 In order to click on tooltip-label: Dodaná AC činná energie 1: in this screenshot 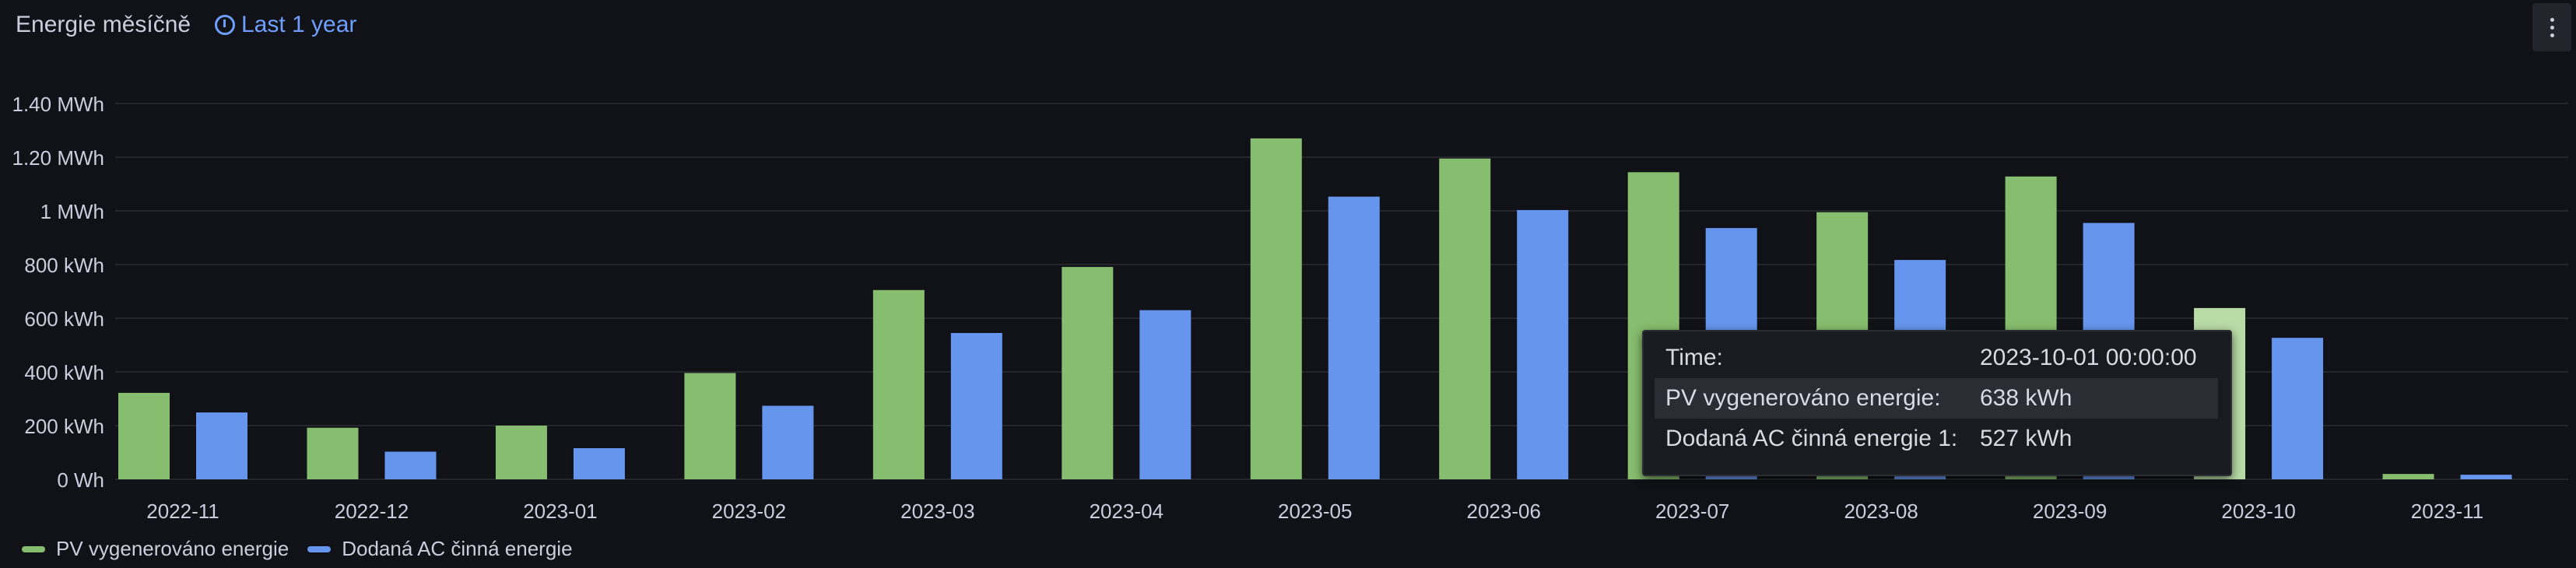, I will do `click(1812, 438)`.